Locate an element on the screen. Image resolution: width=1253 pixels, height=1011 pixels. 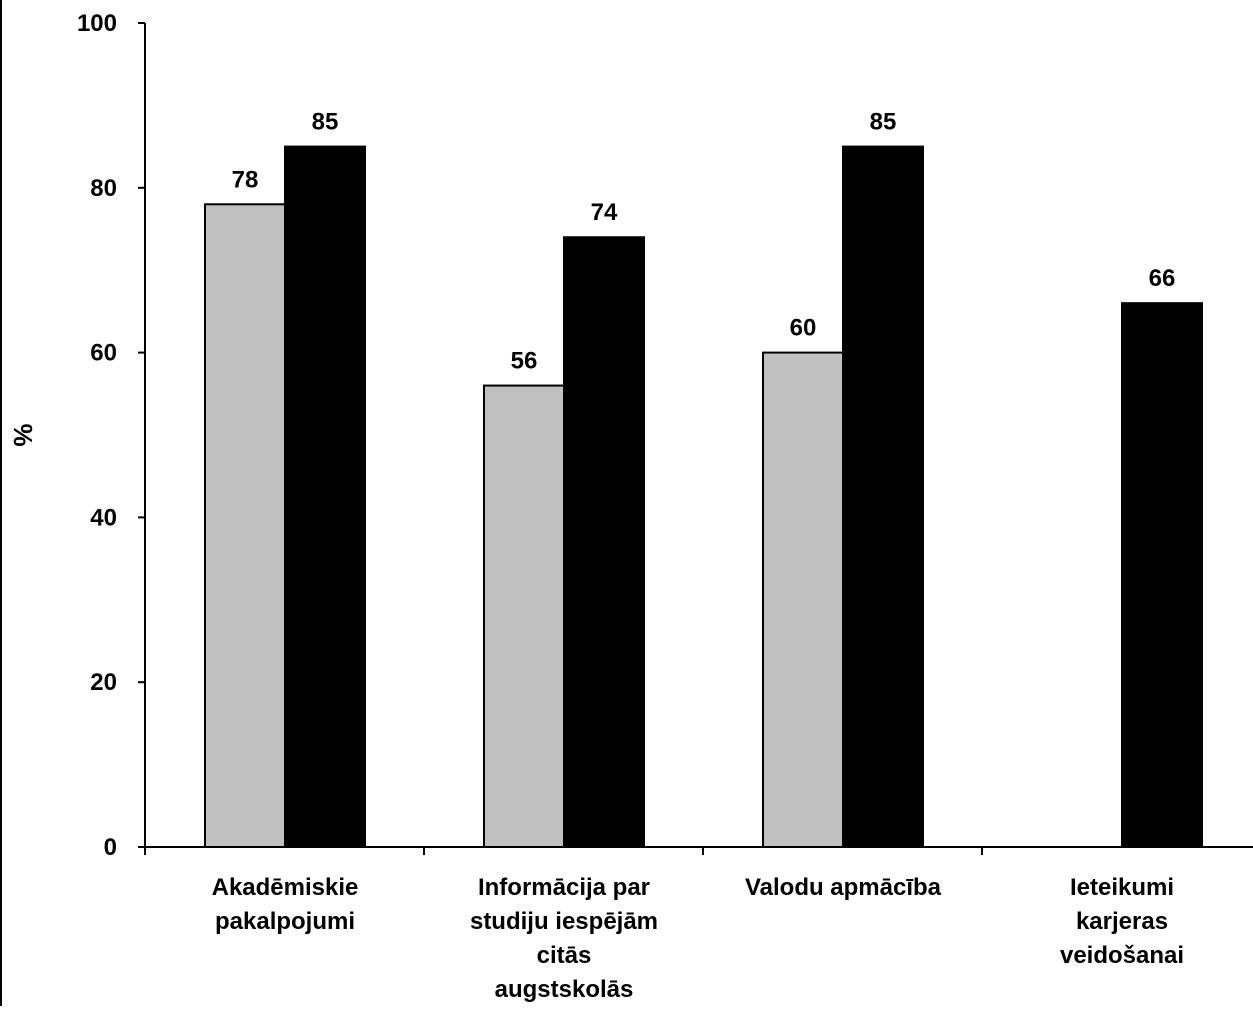
data-label-s0-c1: 56 is located at coordinates (524, 361).